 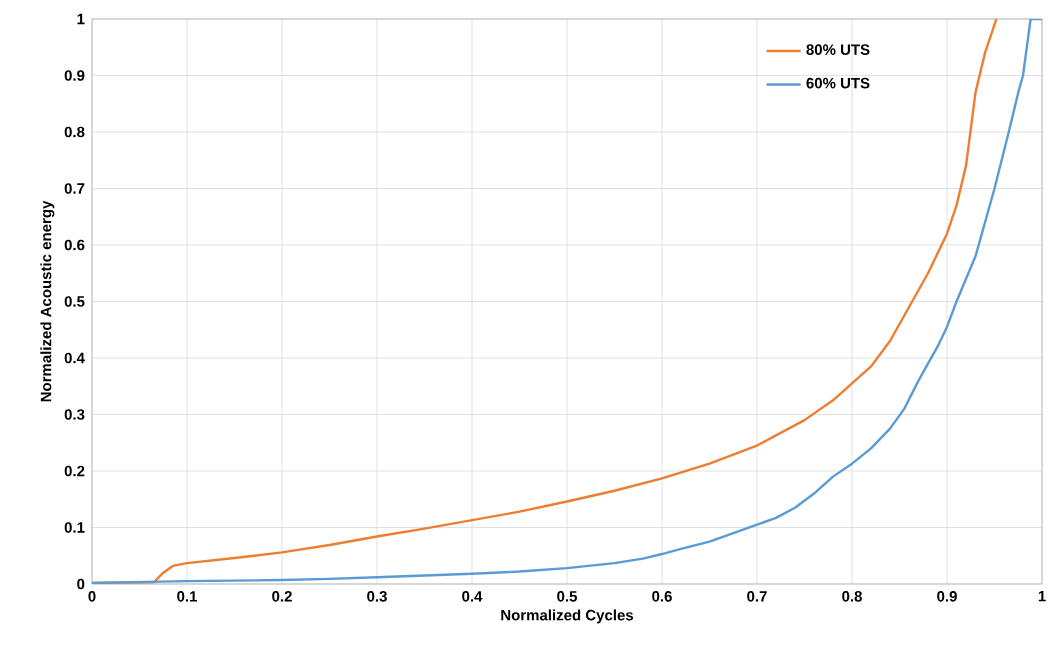 I want to click on y-tick-label: 0.9, so click(x=74, y=75).